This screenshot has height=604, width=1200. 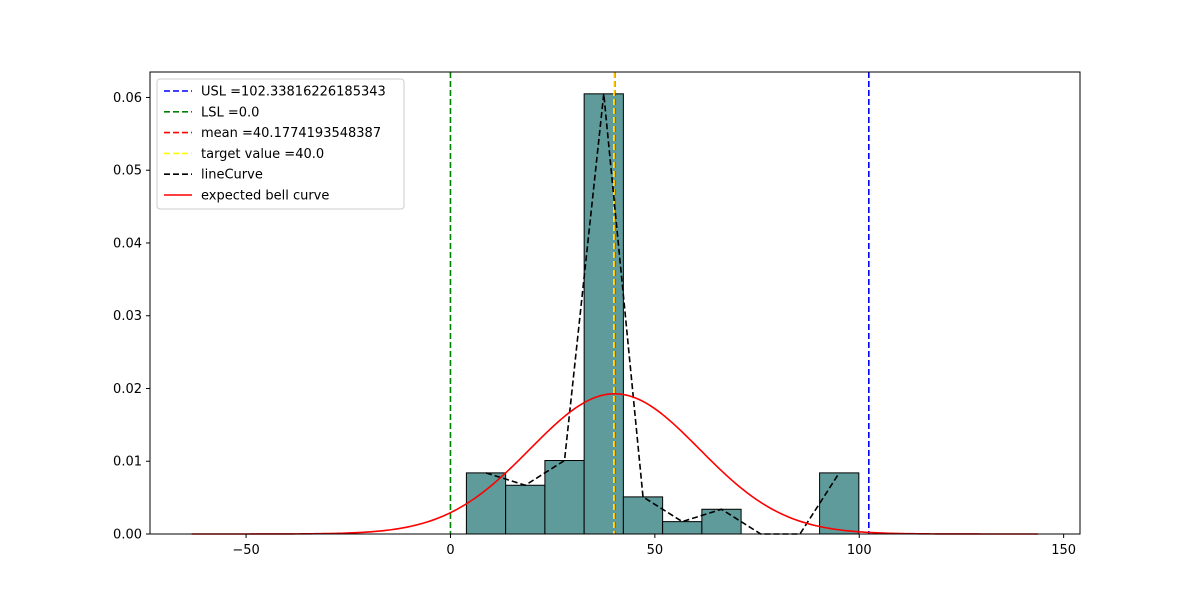 What do you see at coordinates (127, 316) in the screenshot?
I see `y-tick-label: 0.03` at bounding box center [127, 316].